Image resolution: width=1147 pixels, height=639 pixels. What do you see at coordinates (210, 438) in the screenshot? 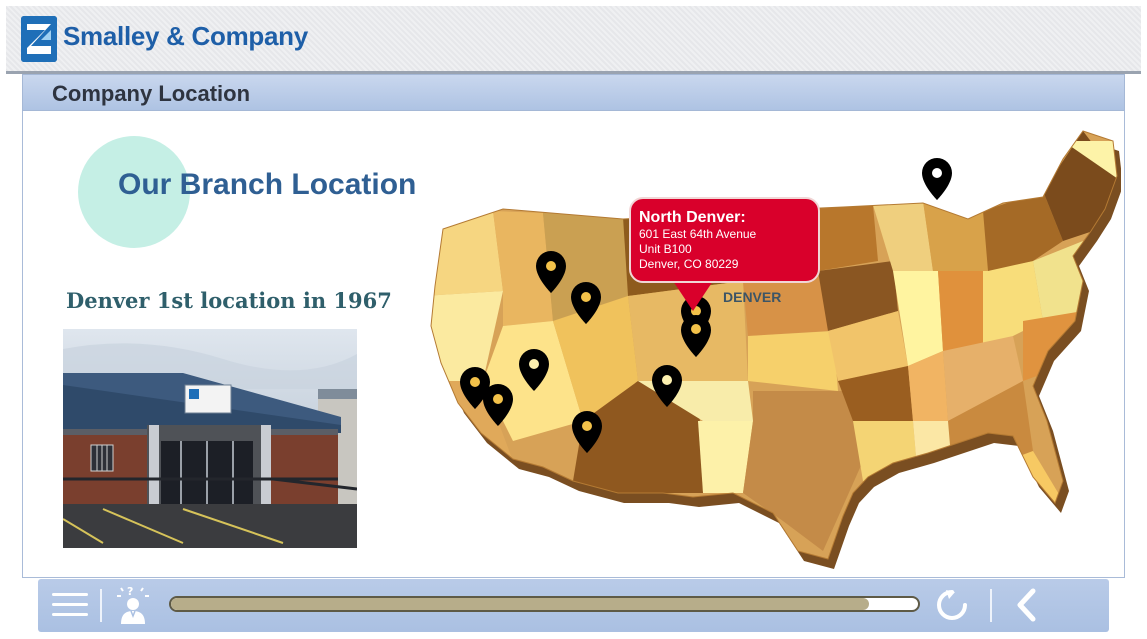
I see `branch-building-photo` at bounding box center [210, 438].